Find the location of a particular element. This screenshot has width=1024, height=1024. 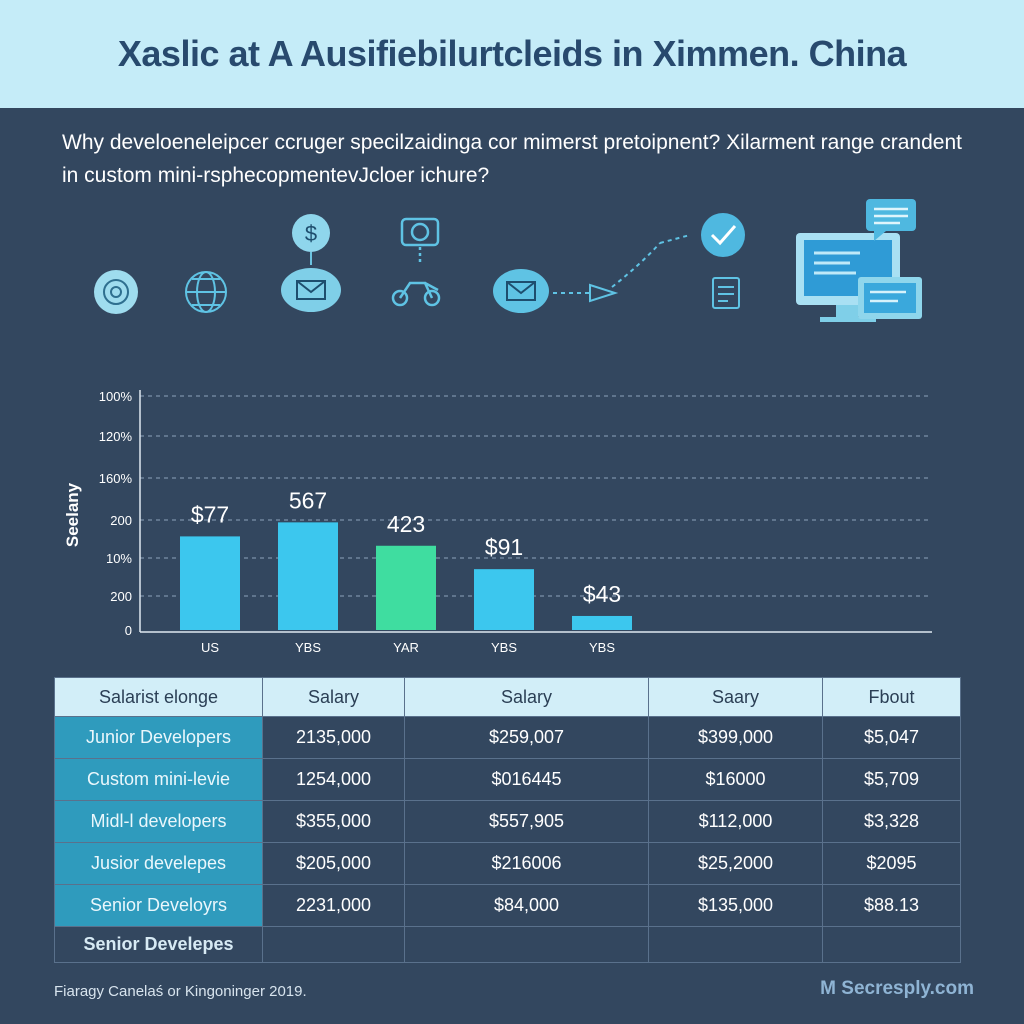

table-row: Senior Develepes is located at coordinates (507, 944).